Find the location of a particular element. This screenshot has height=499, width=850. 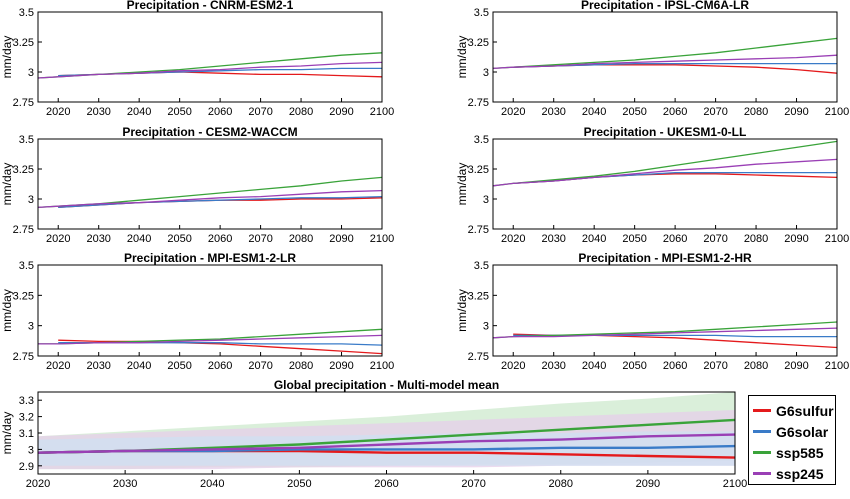

panel-7-ylabel: mm/day is located at coordinates (7, 433).